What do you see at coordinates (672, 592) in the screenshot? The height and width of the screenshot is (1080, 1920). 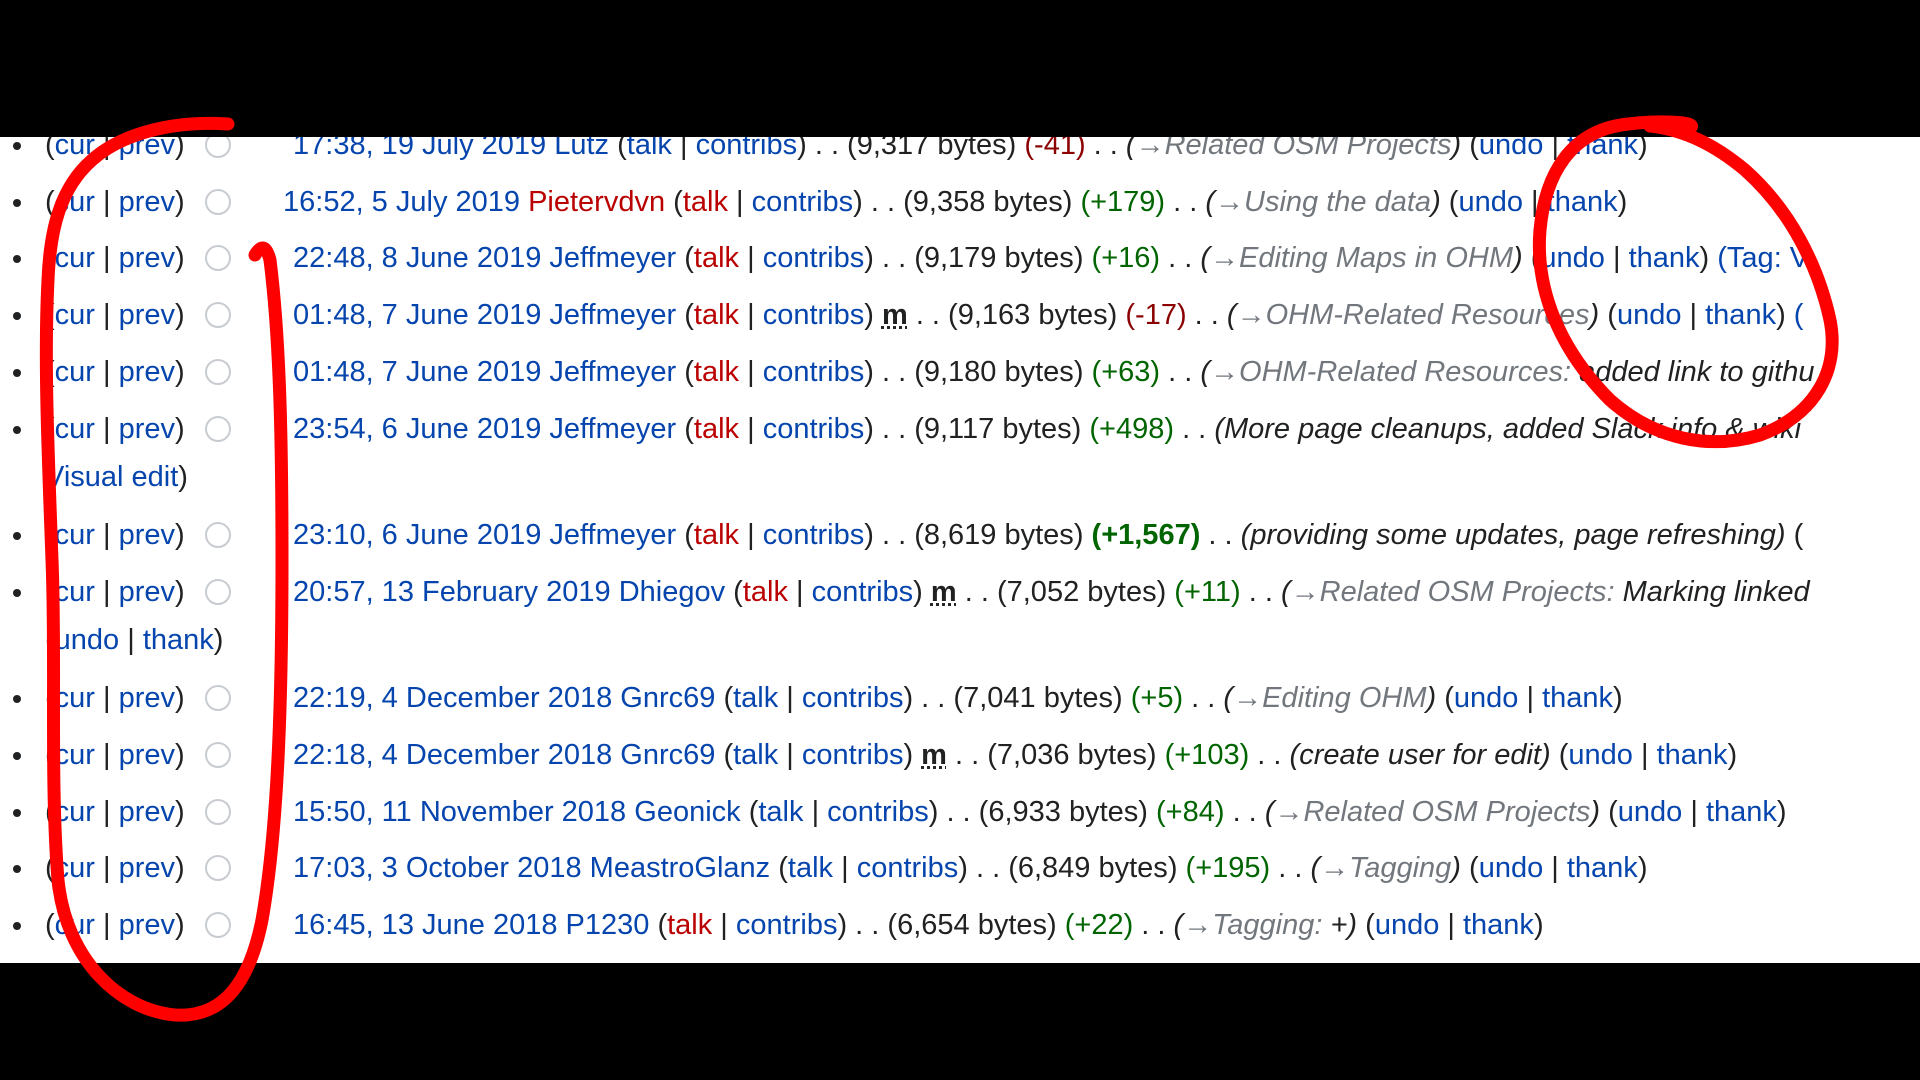 I see `user-link: Dhiegov` at bounding box center [672, 592].